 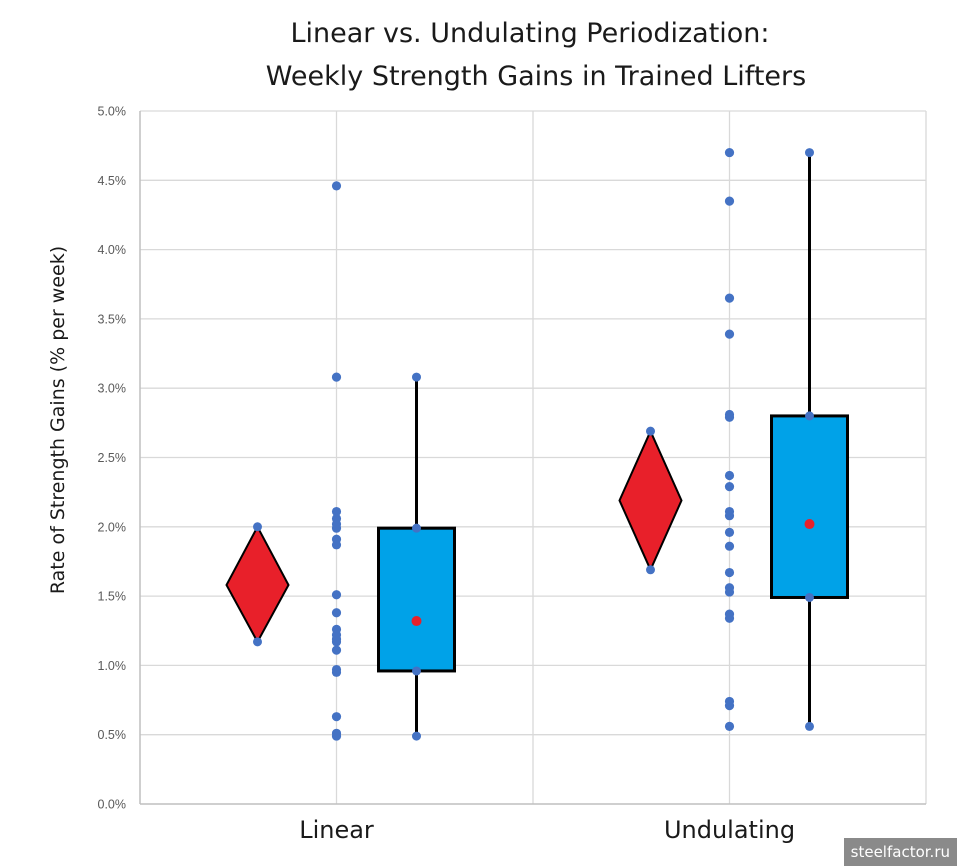 What do you see at coordinates (336, 830) in the screenshot?
I see `x-tick-label: Linear` at bounding box center [336, 830].